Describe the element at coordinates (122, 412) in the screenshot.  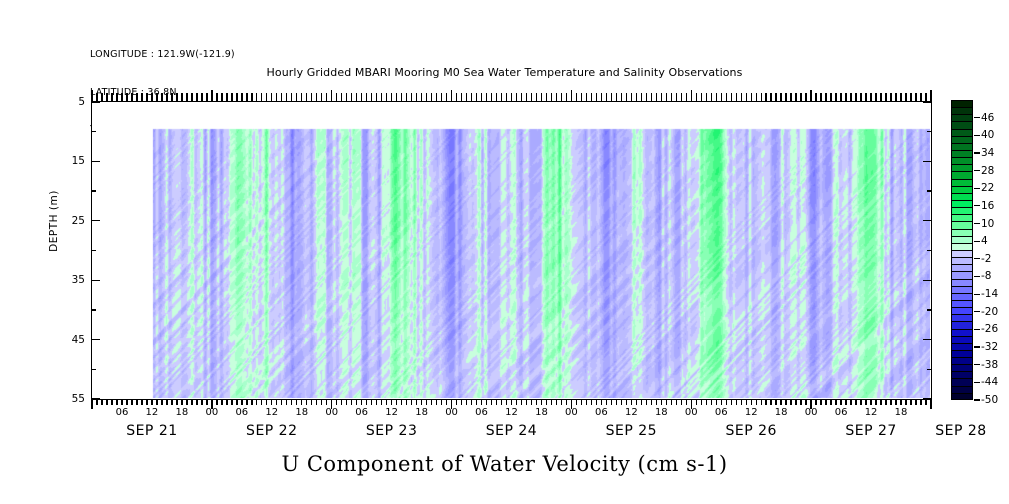
I see `x-axis-hour-label: 06` at that location.